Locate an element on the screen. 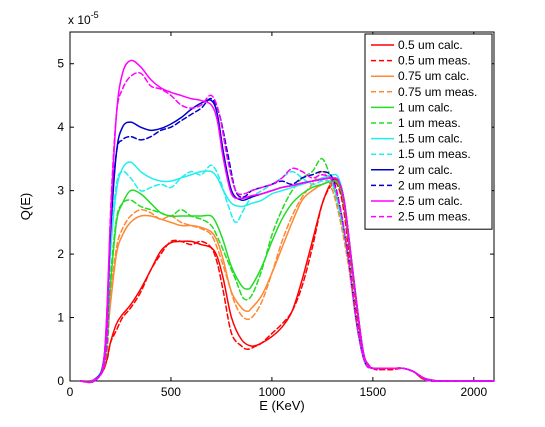  y-tick-label: 4 is located at coordinates (60, 127).